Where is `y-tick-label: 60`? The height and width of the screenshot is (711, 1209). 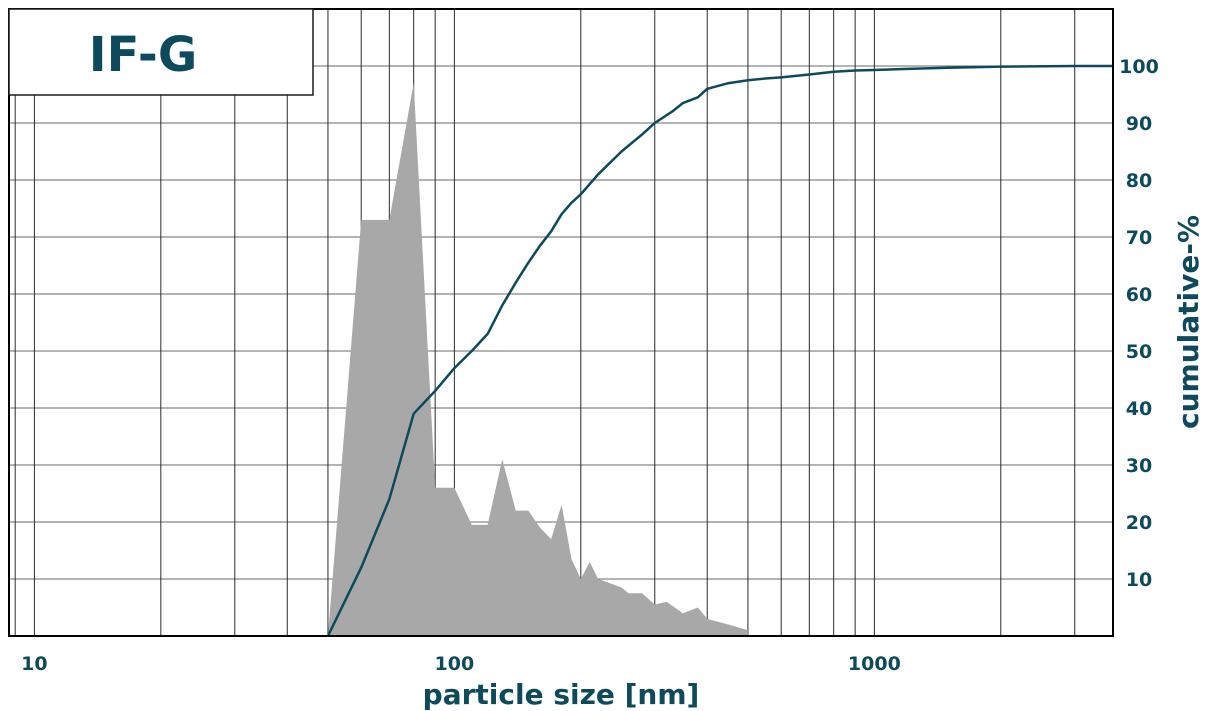
y-tick-label: 60 is located at coordinates (1139, 295).